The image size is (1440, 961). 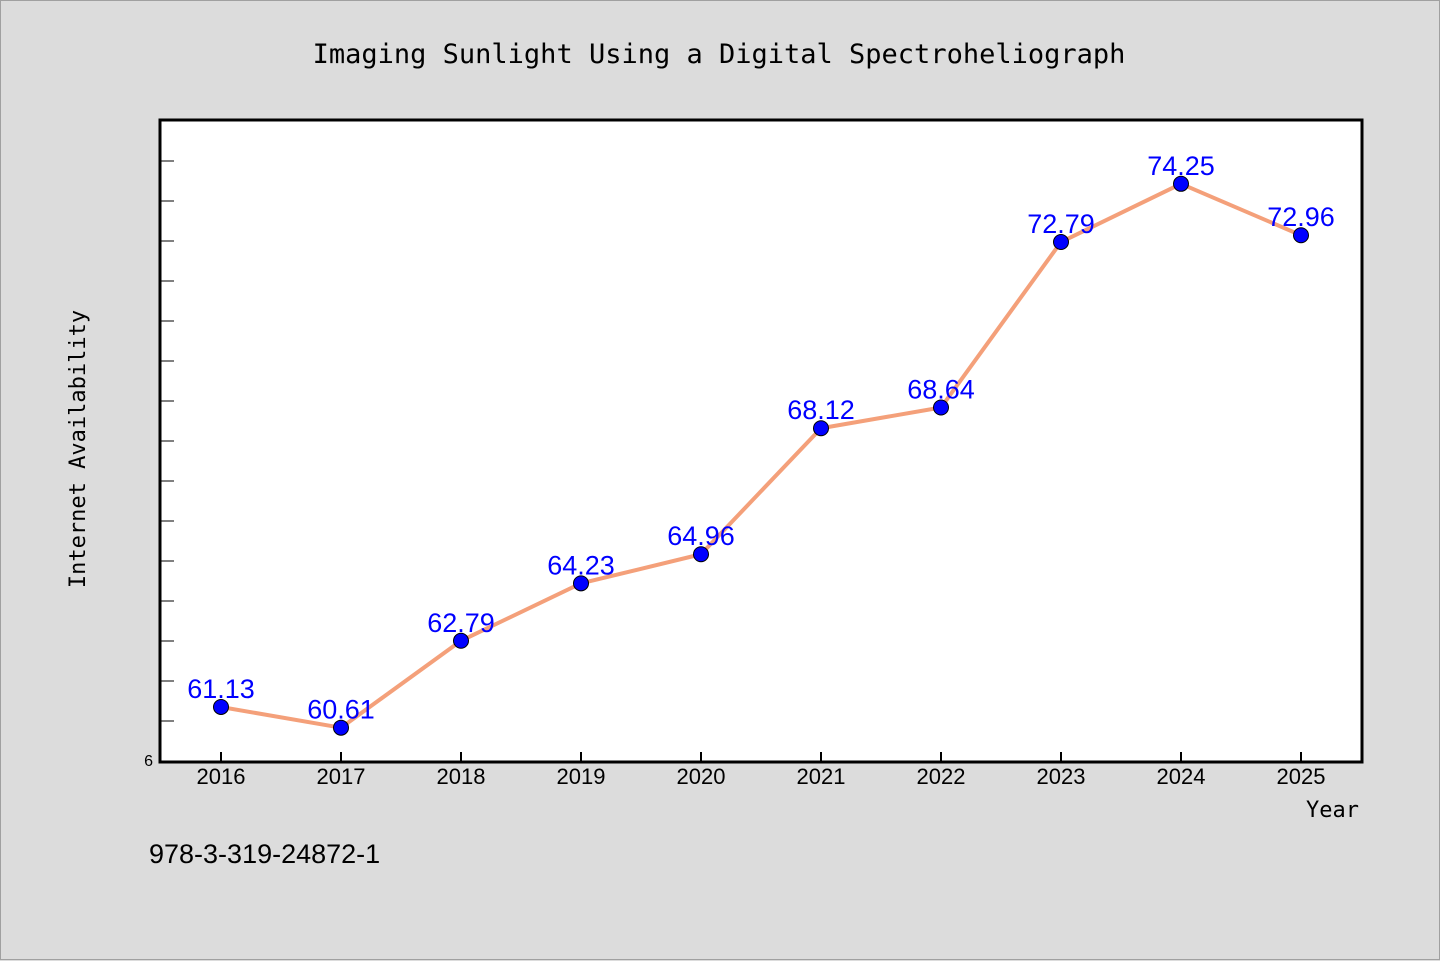 I want to click on y-axis-title: Internet Availability, so click(x=78, y=449).